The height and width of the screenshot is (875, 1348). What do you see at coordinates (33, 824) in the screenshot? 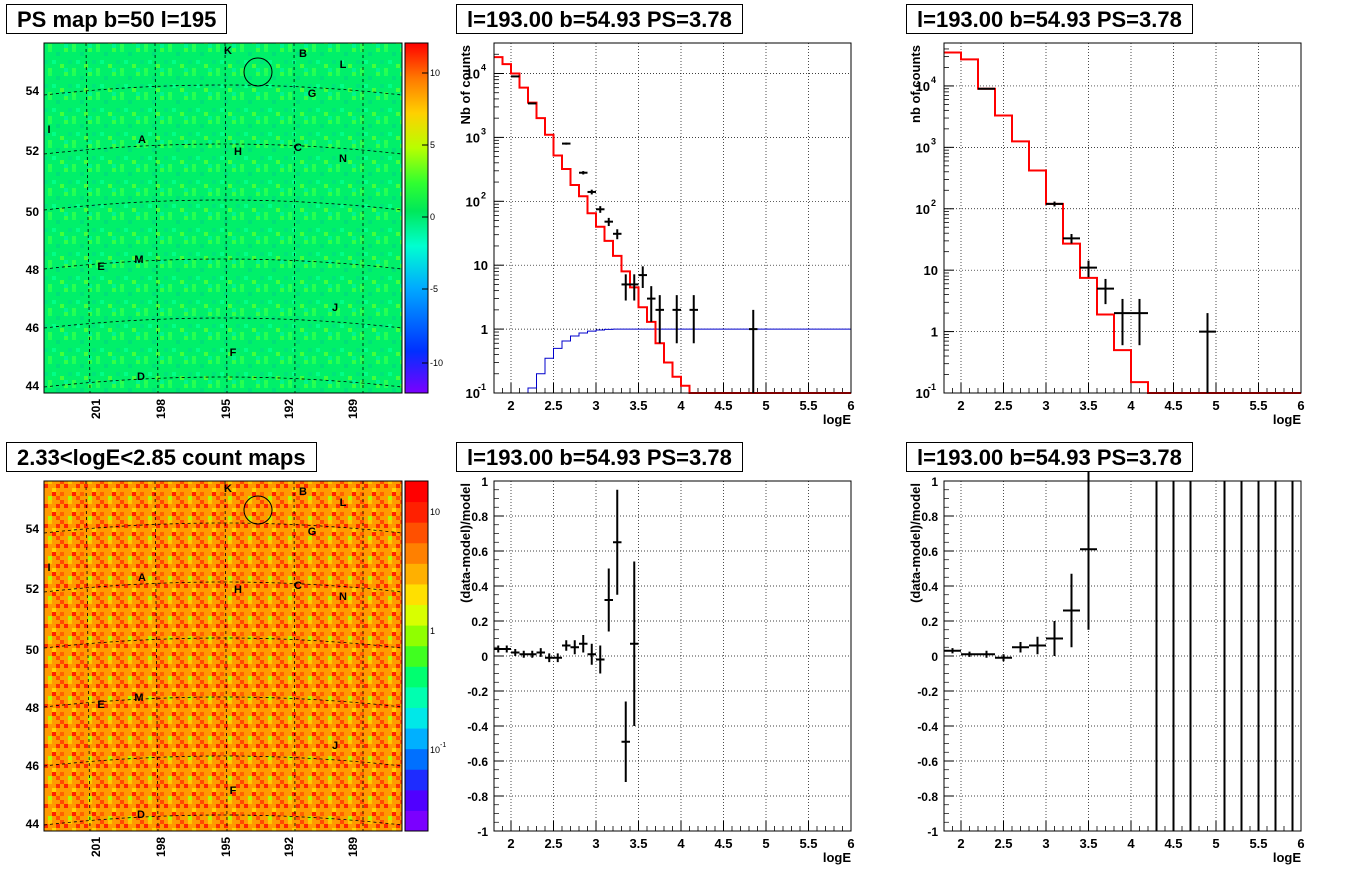
I see `map-counts-lat-tick: 44` at bounding box center [33, 824].